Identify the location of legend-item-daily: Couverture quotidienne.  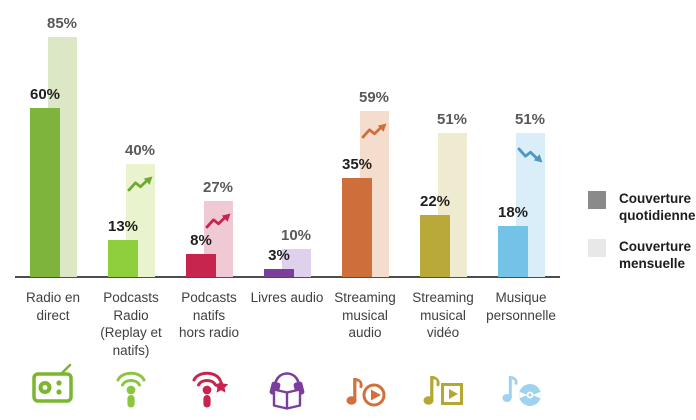
(642, 207).